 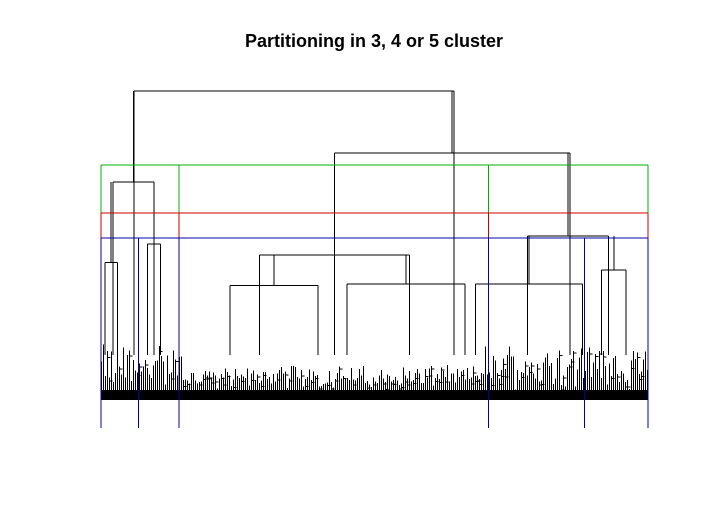 What do you see at coordinates (374, 395) in the screenshot?
I see `leaf-mass` at bounding box center [374, 395].